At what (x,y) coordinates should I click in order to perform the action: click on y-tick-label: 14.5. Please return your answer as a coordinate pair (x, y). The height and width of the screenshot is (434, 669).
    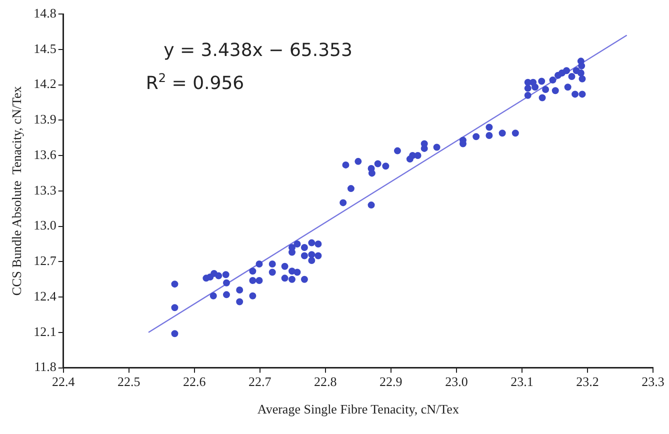
    Looking at the image, I should click on (45, 48).